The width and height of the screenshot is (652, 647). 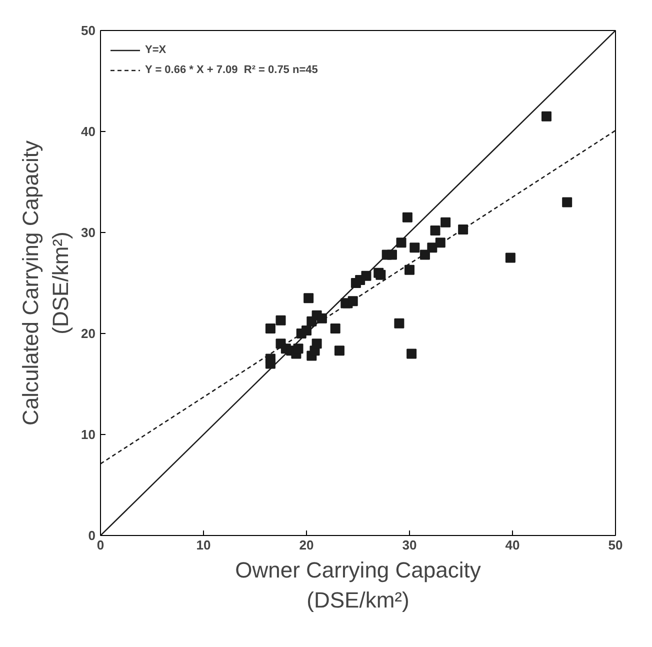 I want to click on x-tick-label: 20, so click(x=306, y=545).